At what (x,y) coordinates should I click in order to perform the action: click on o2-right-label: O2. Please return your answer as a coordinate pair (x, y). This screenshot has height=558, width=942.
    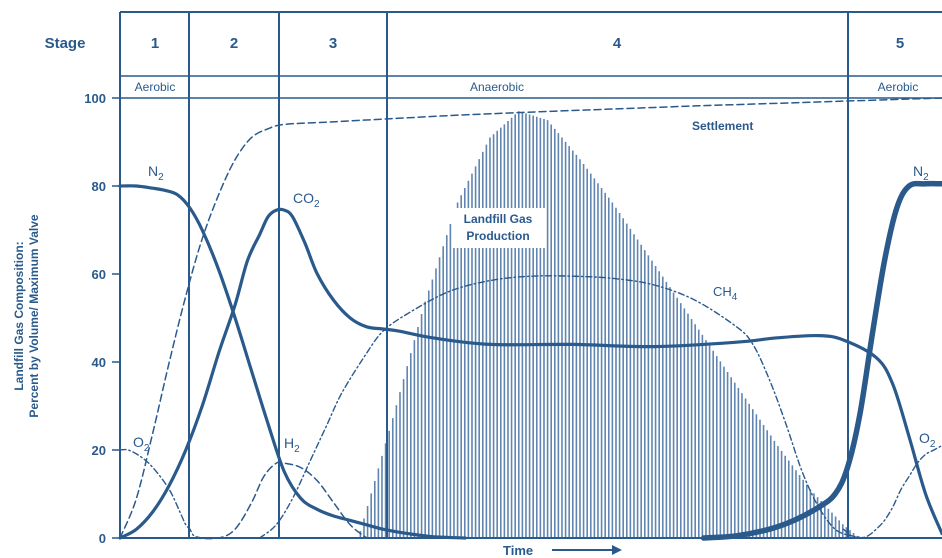
    Looking at the image, I should click on (927, 440).